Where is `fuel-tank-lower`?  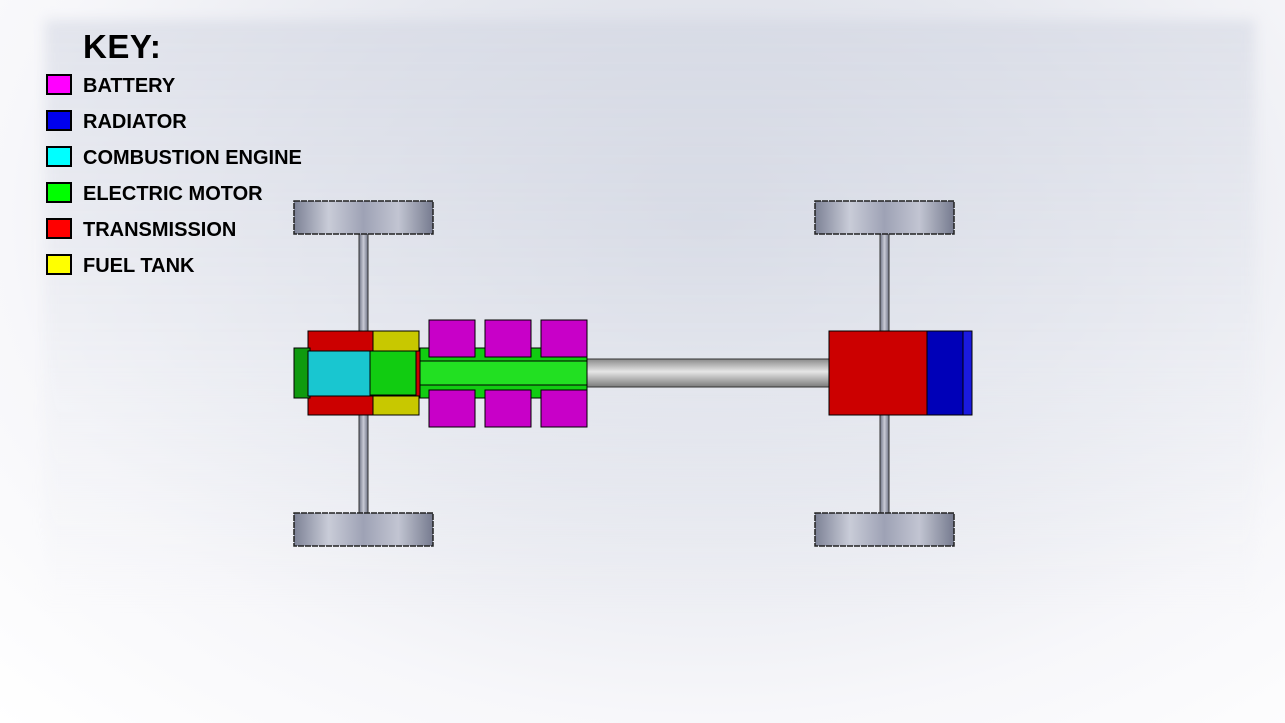
fuel-tank-lower is located at coordinates (396, 405).